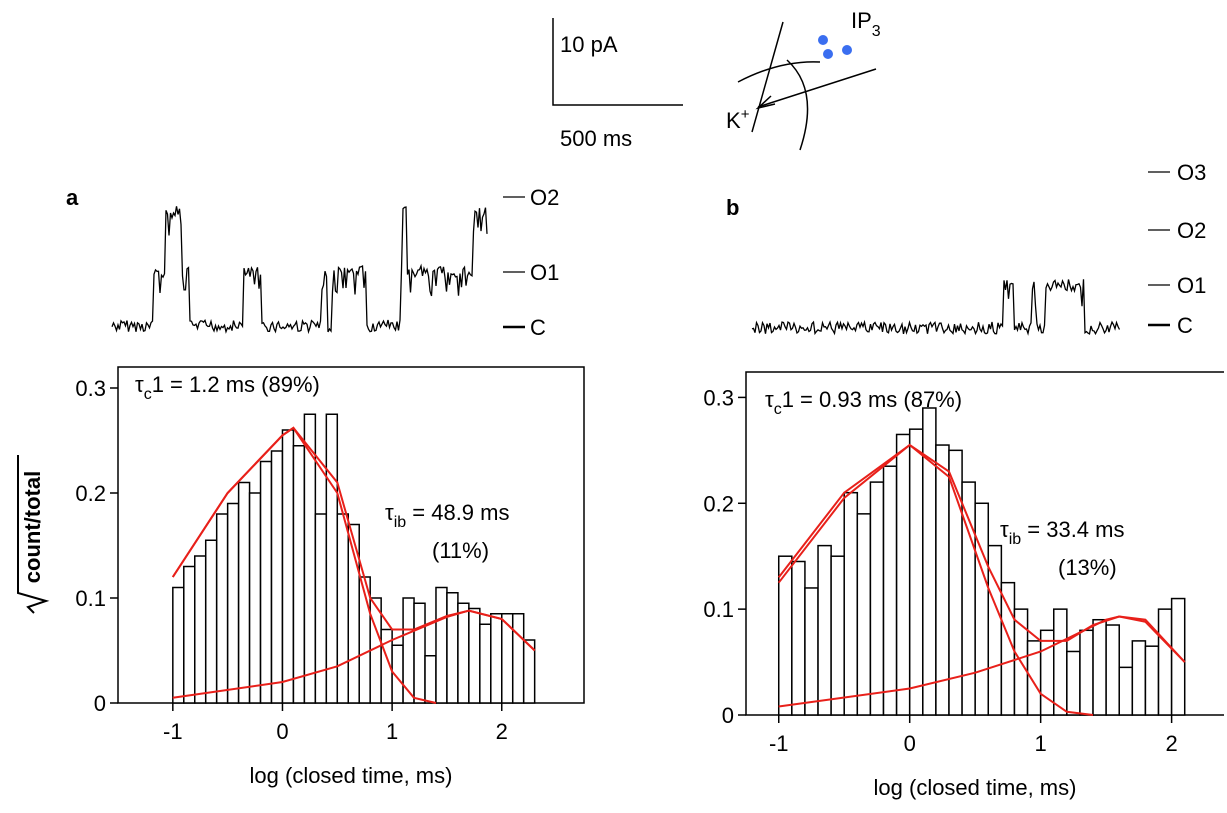  I want to click on radical-sign, so click(33, 534).